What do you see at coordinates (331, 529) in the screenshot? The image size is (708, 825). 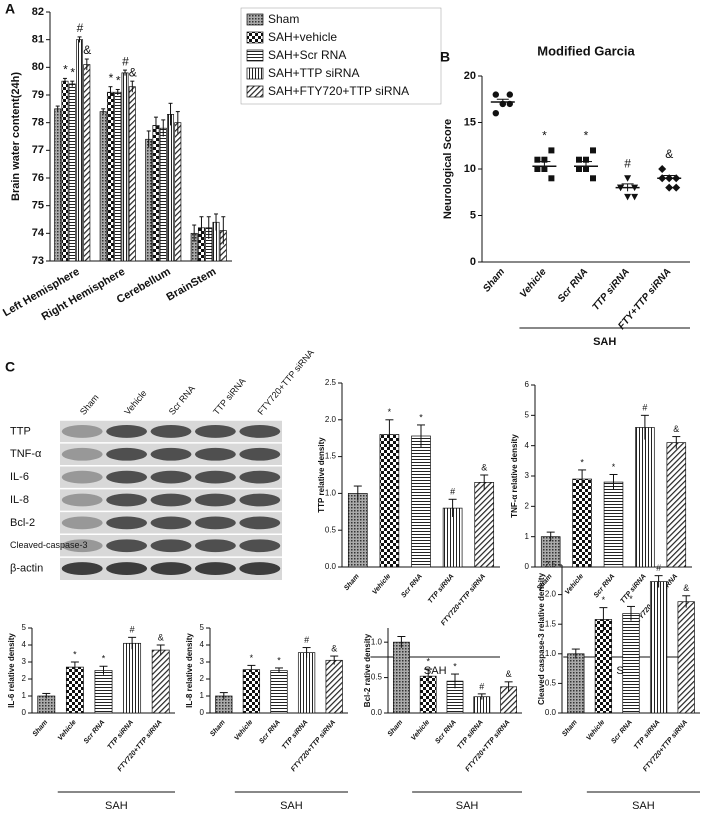 I see `y-tick-label: 0.5` at bounding box center [331, 529].